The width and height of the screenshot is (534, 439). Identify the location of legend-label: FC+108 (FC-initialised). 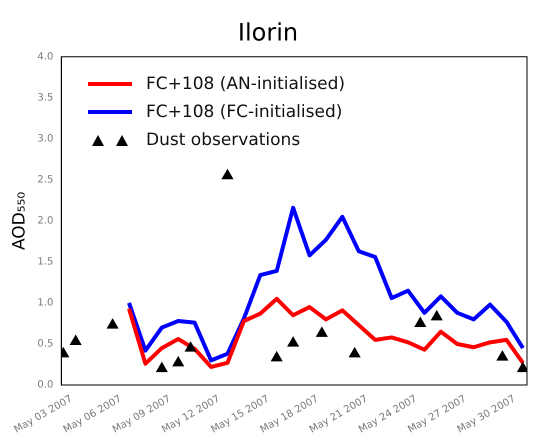
(244, 112).